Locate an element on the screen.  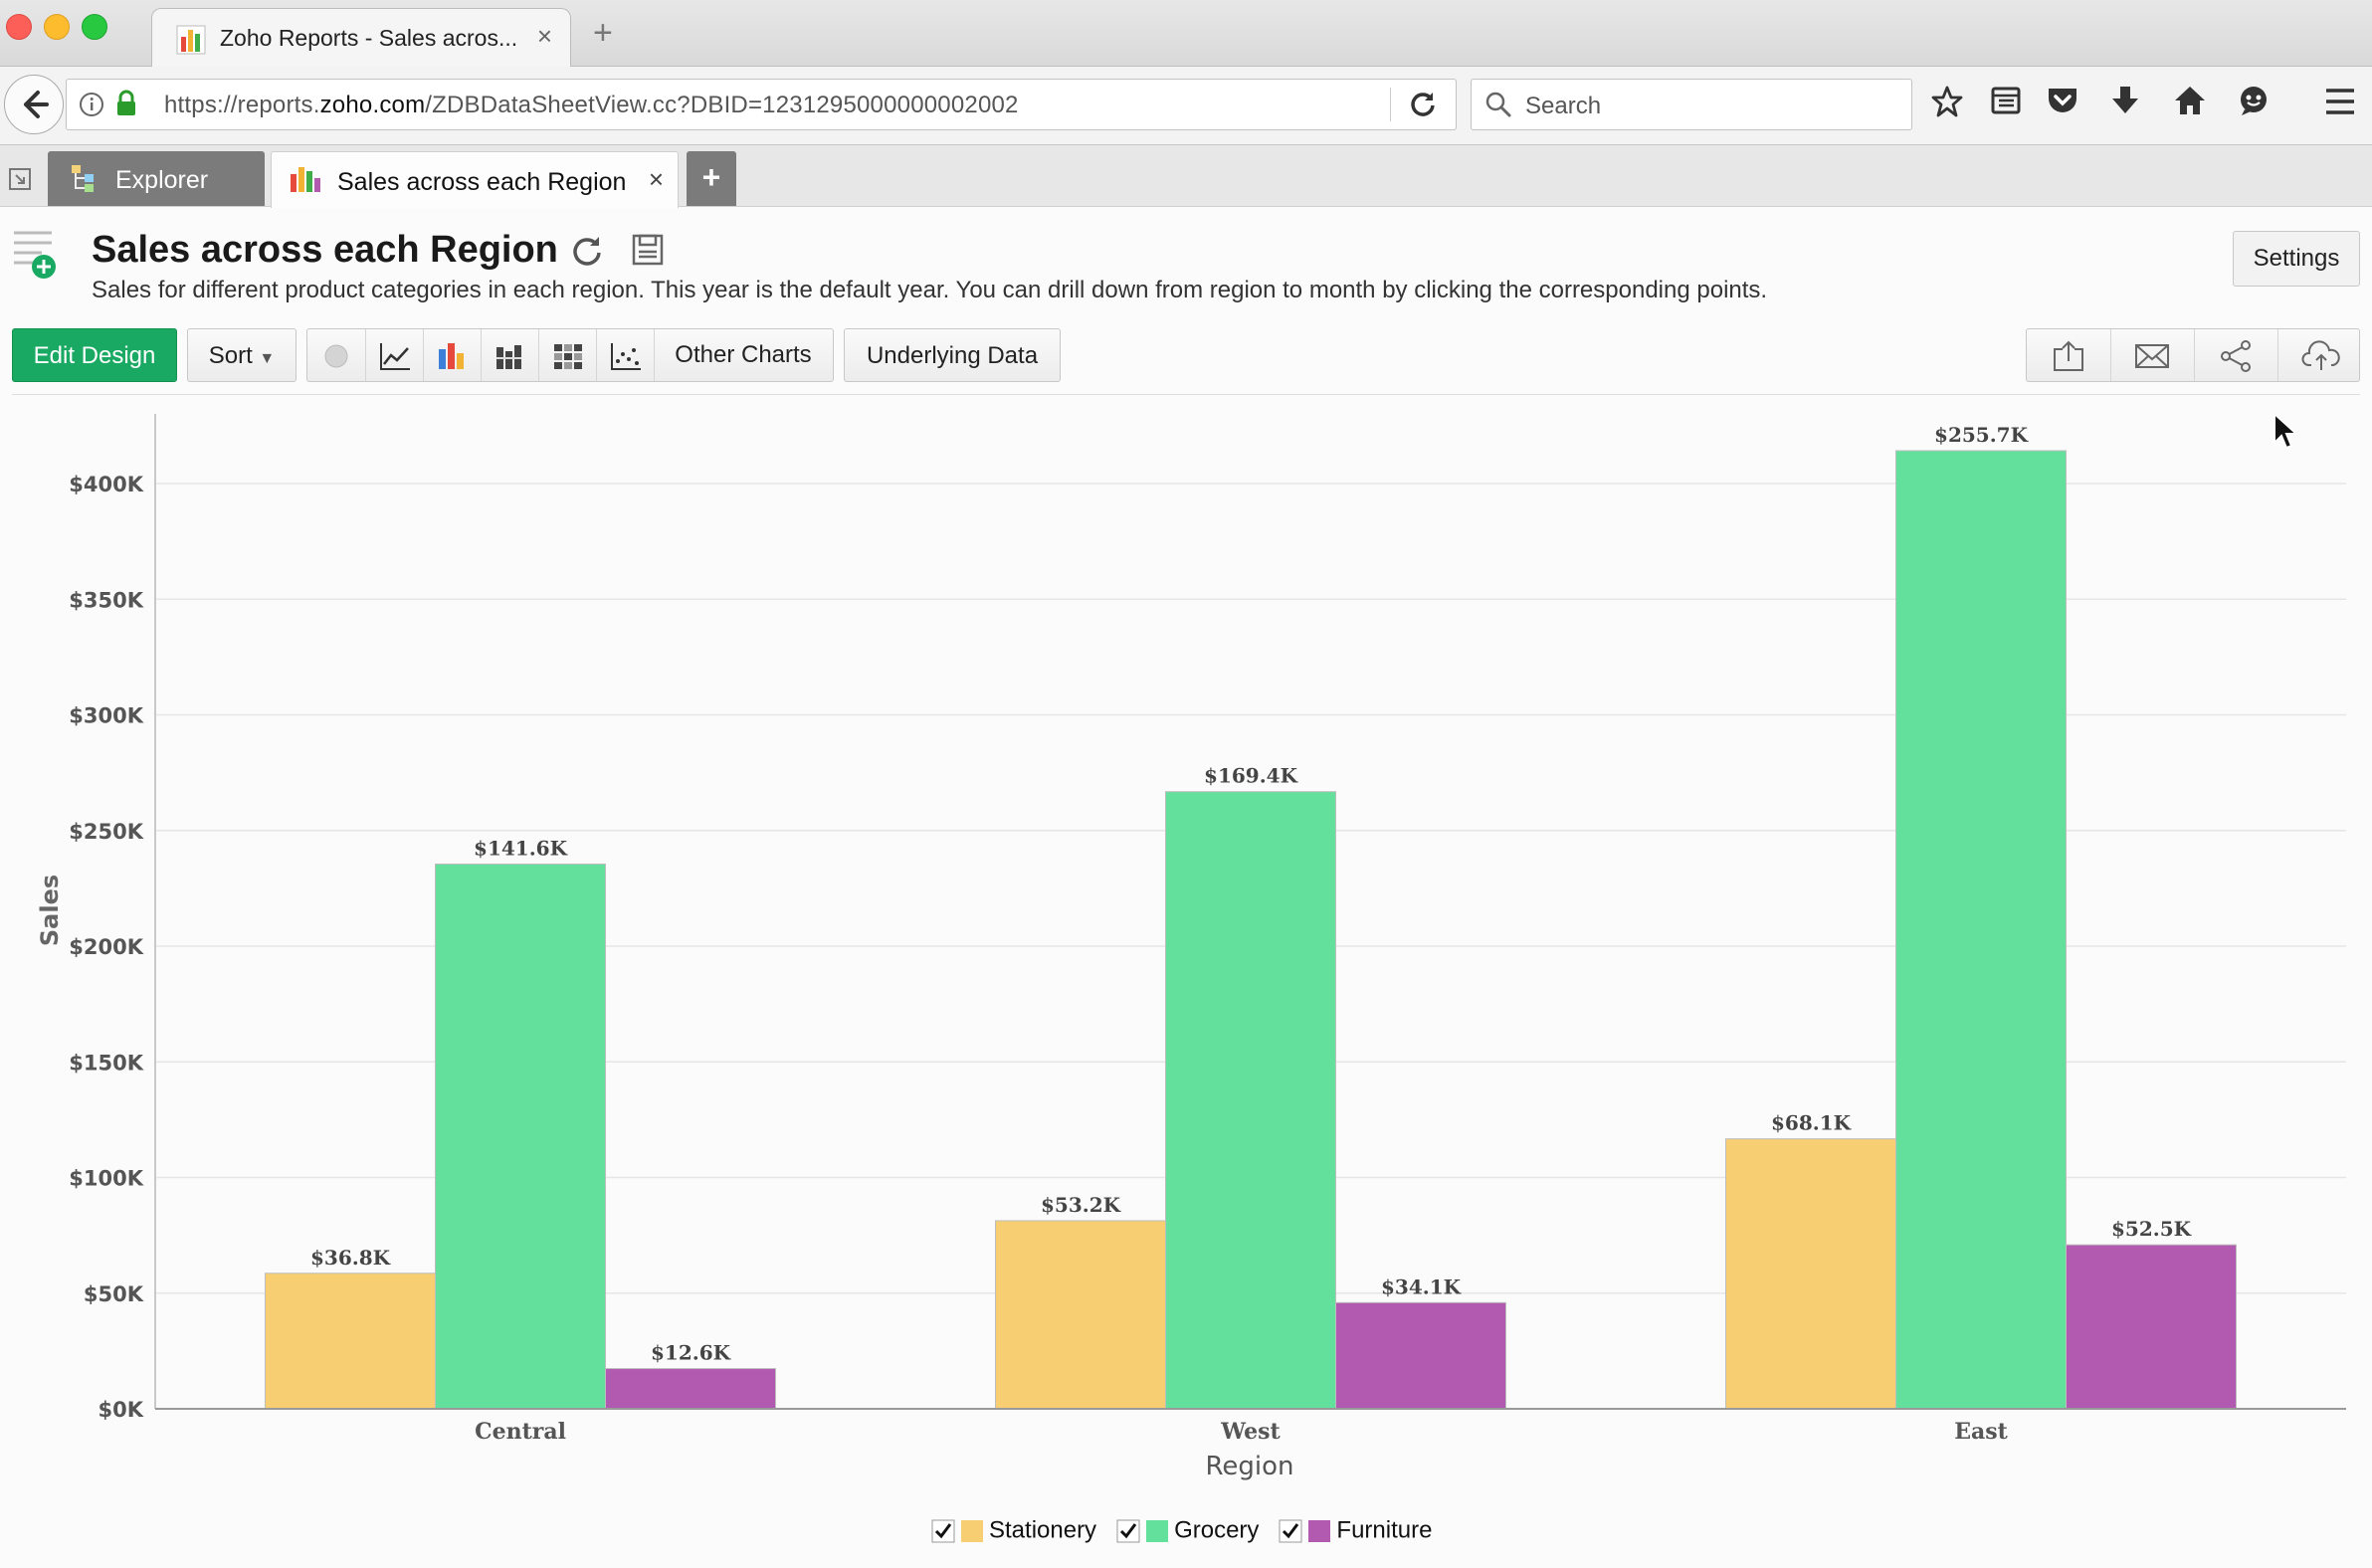
back-arrow-icon is located at coordinates (36, 104).